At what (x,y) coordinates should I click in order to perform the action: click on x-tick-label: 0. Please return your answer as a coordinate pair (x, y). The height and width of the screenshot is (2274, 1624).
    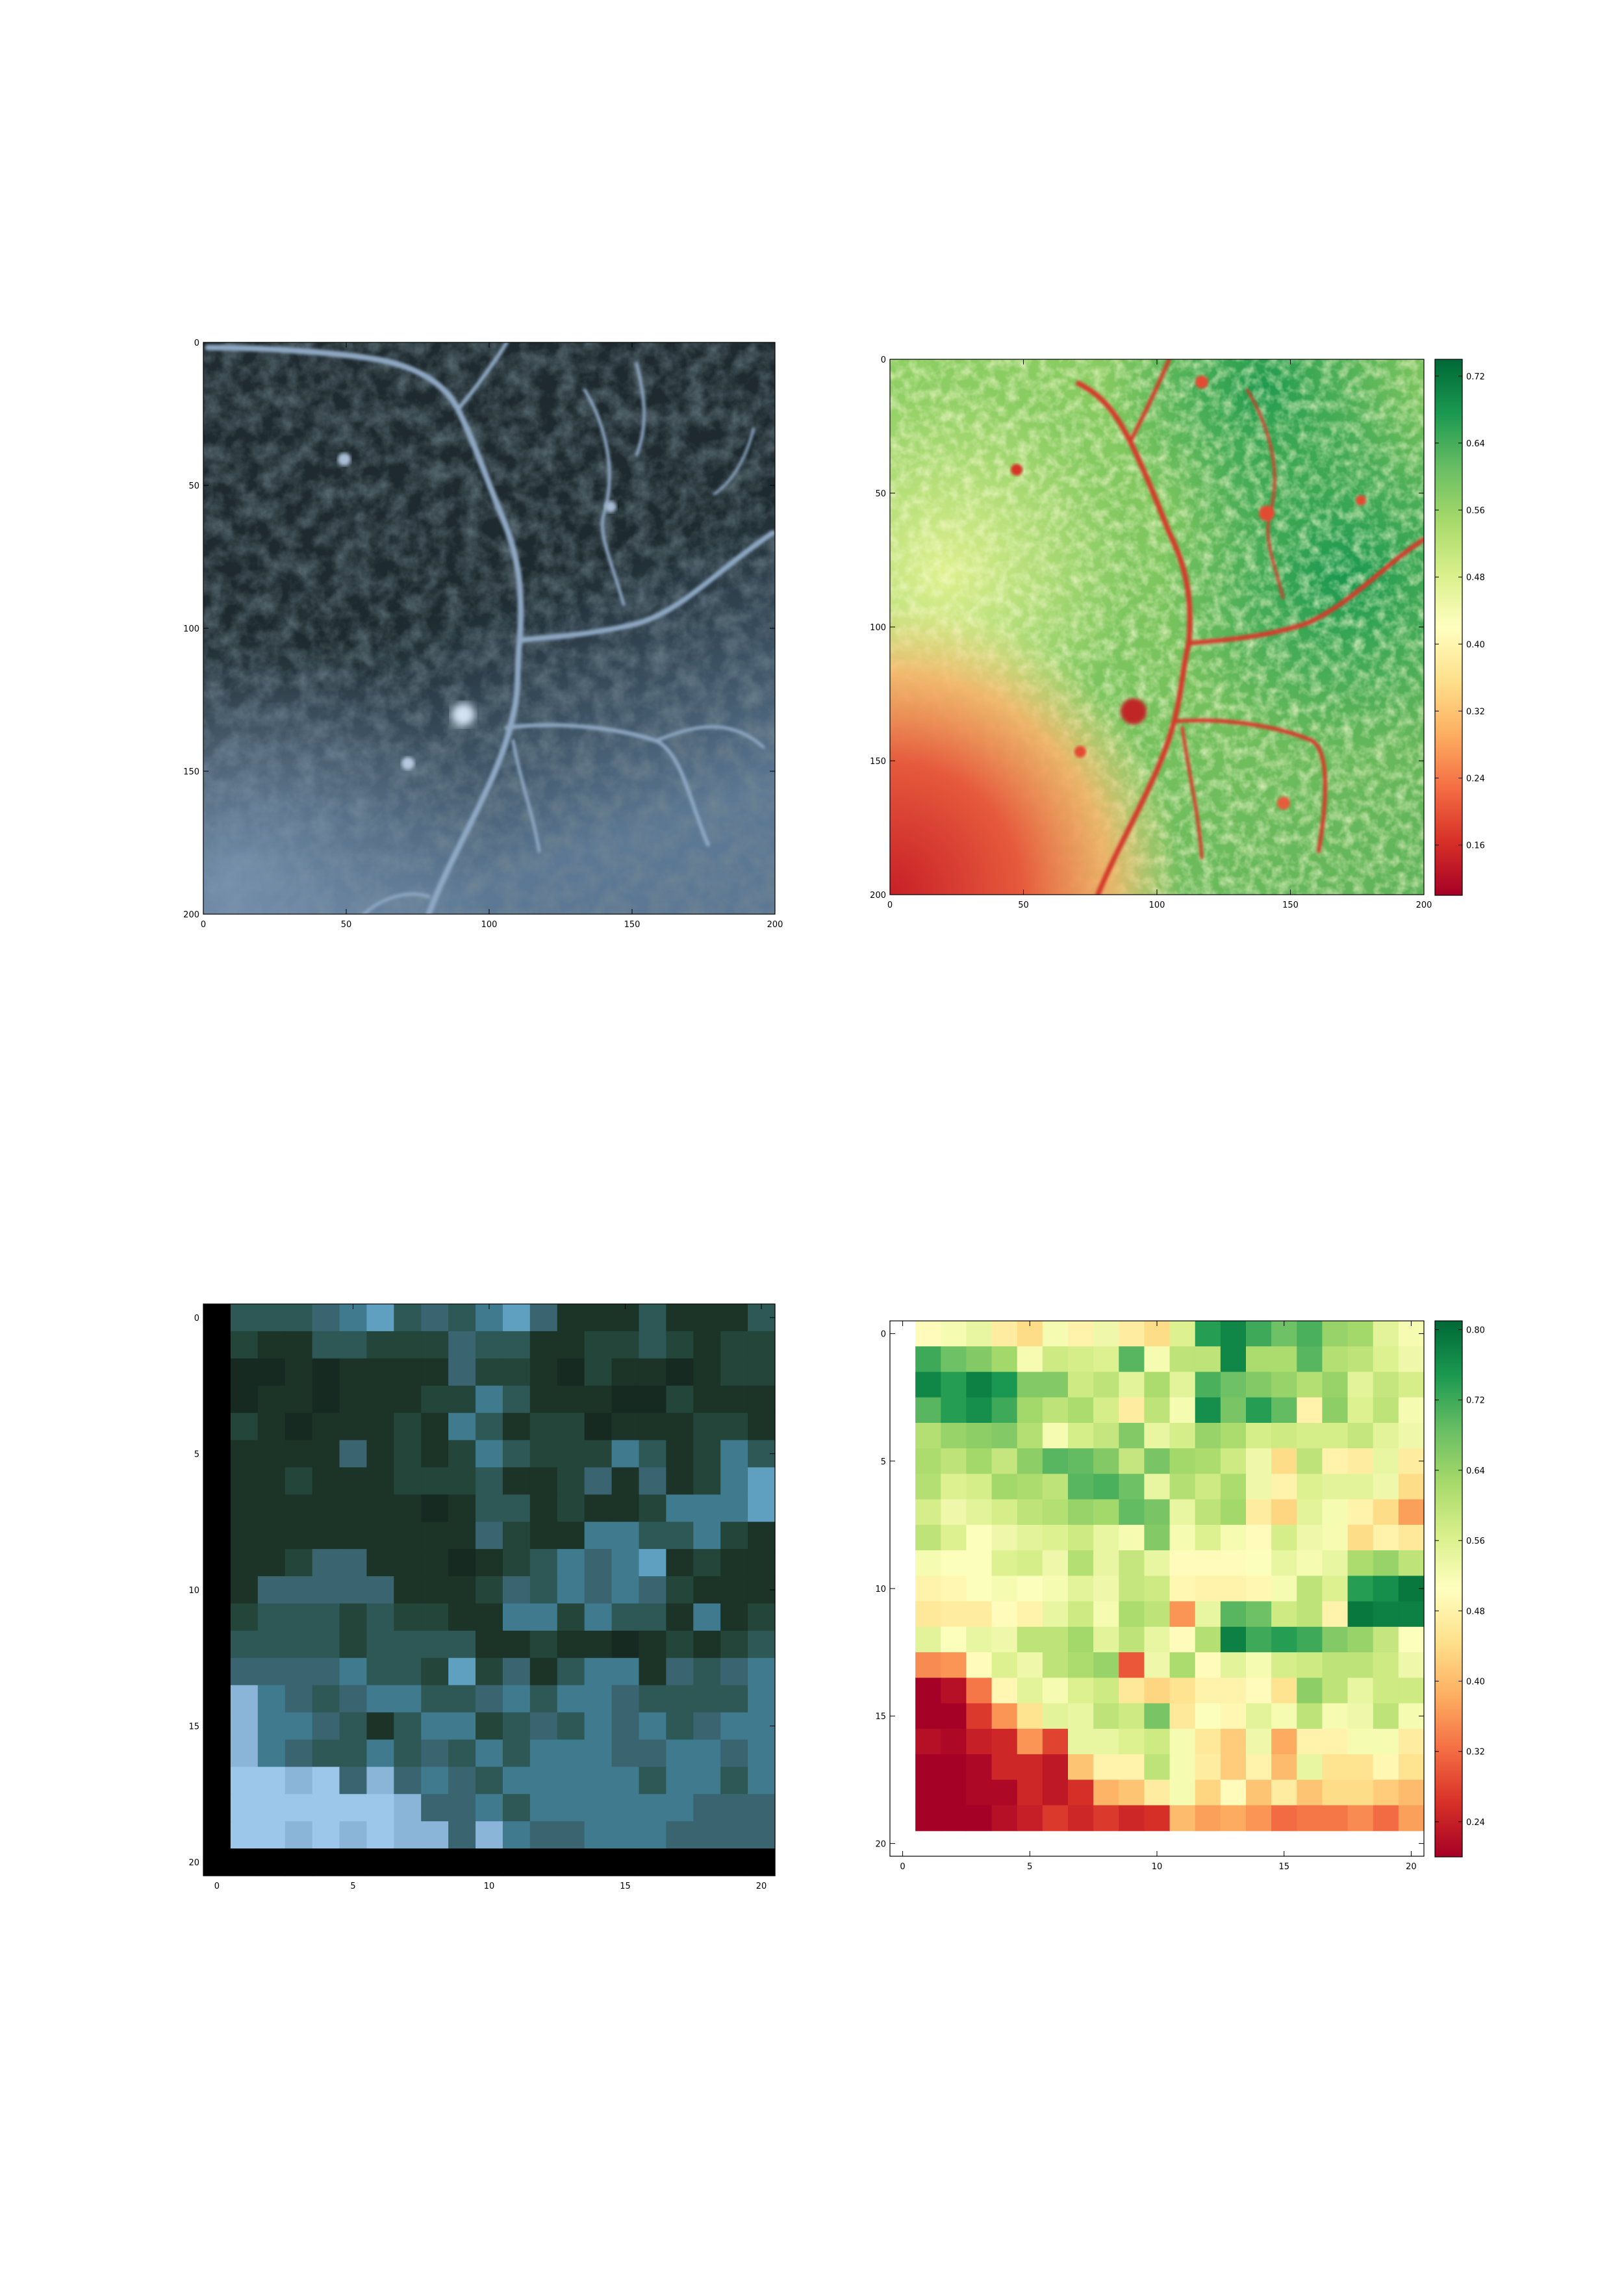
    Looking at the image, I should click on (902, 1867).